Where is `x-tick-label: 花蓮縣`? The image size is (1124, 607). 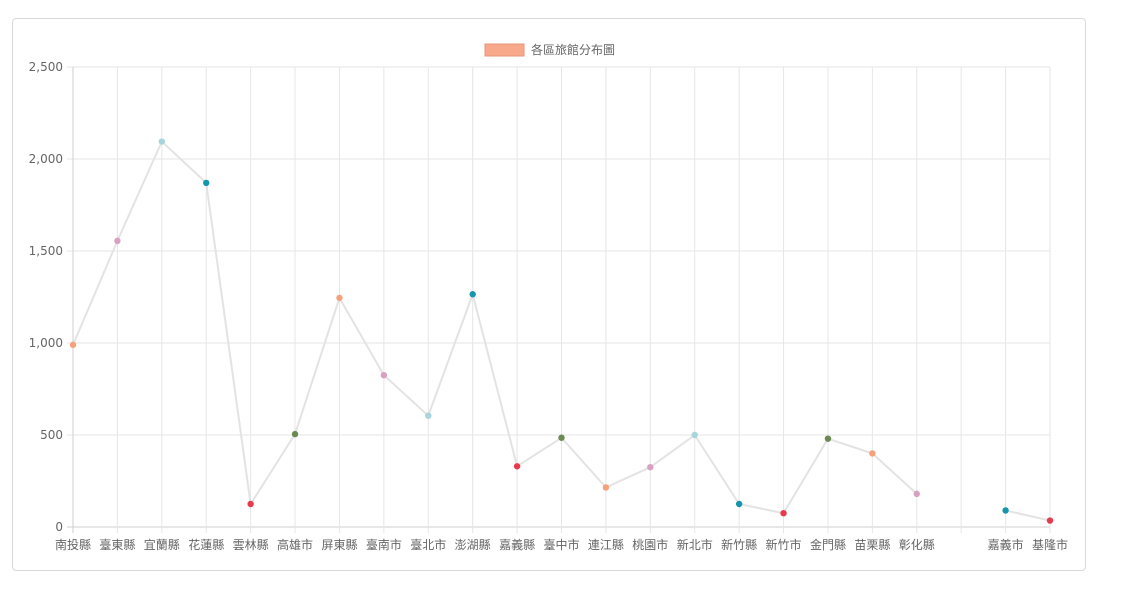 x-tick-label: 花蓮縣 is located at coordinates (206, 544).